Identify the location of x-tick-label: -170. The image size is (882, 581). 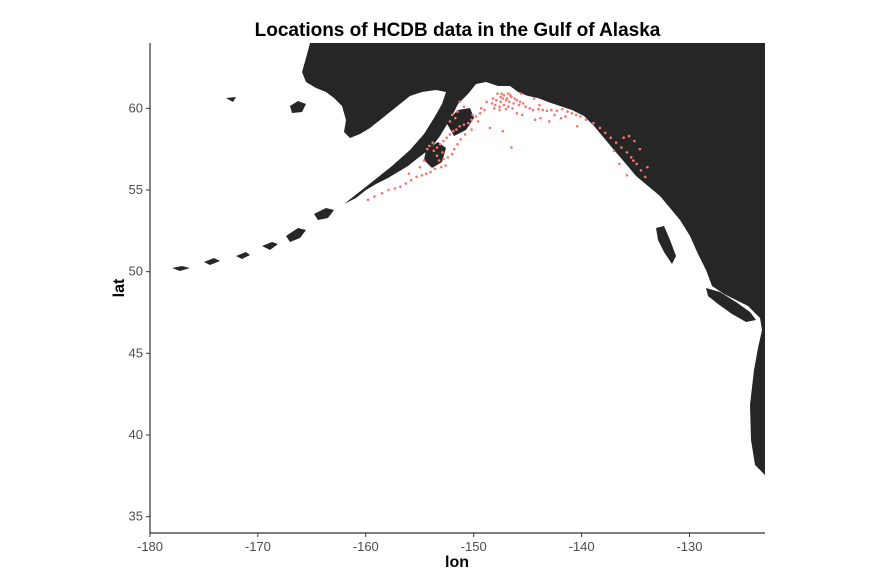
(258, 546).